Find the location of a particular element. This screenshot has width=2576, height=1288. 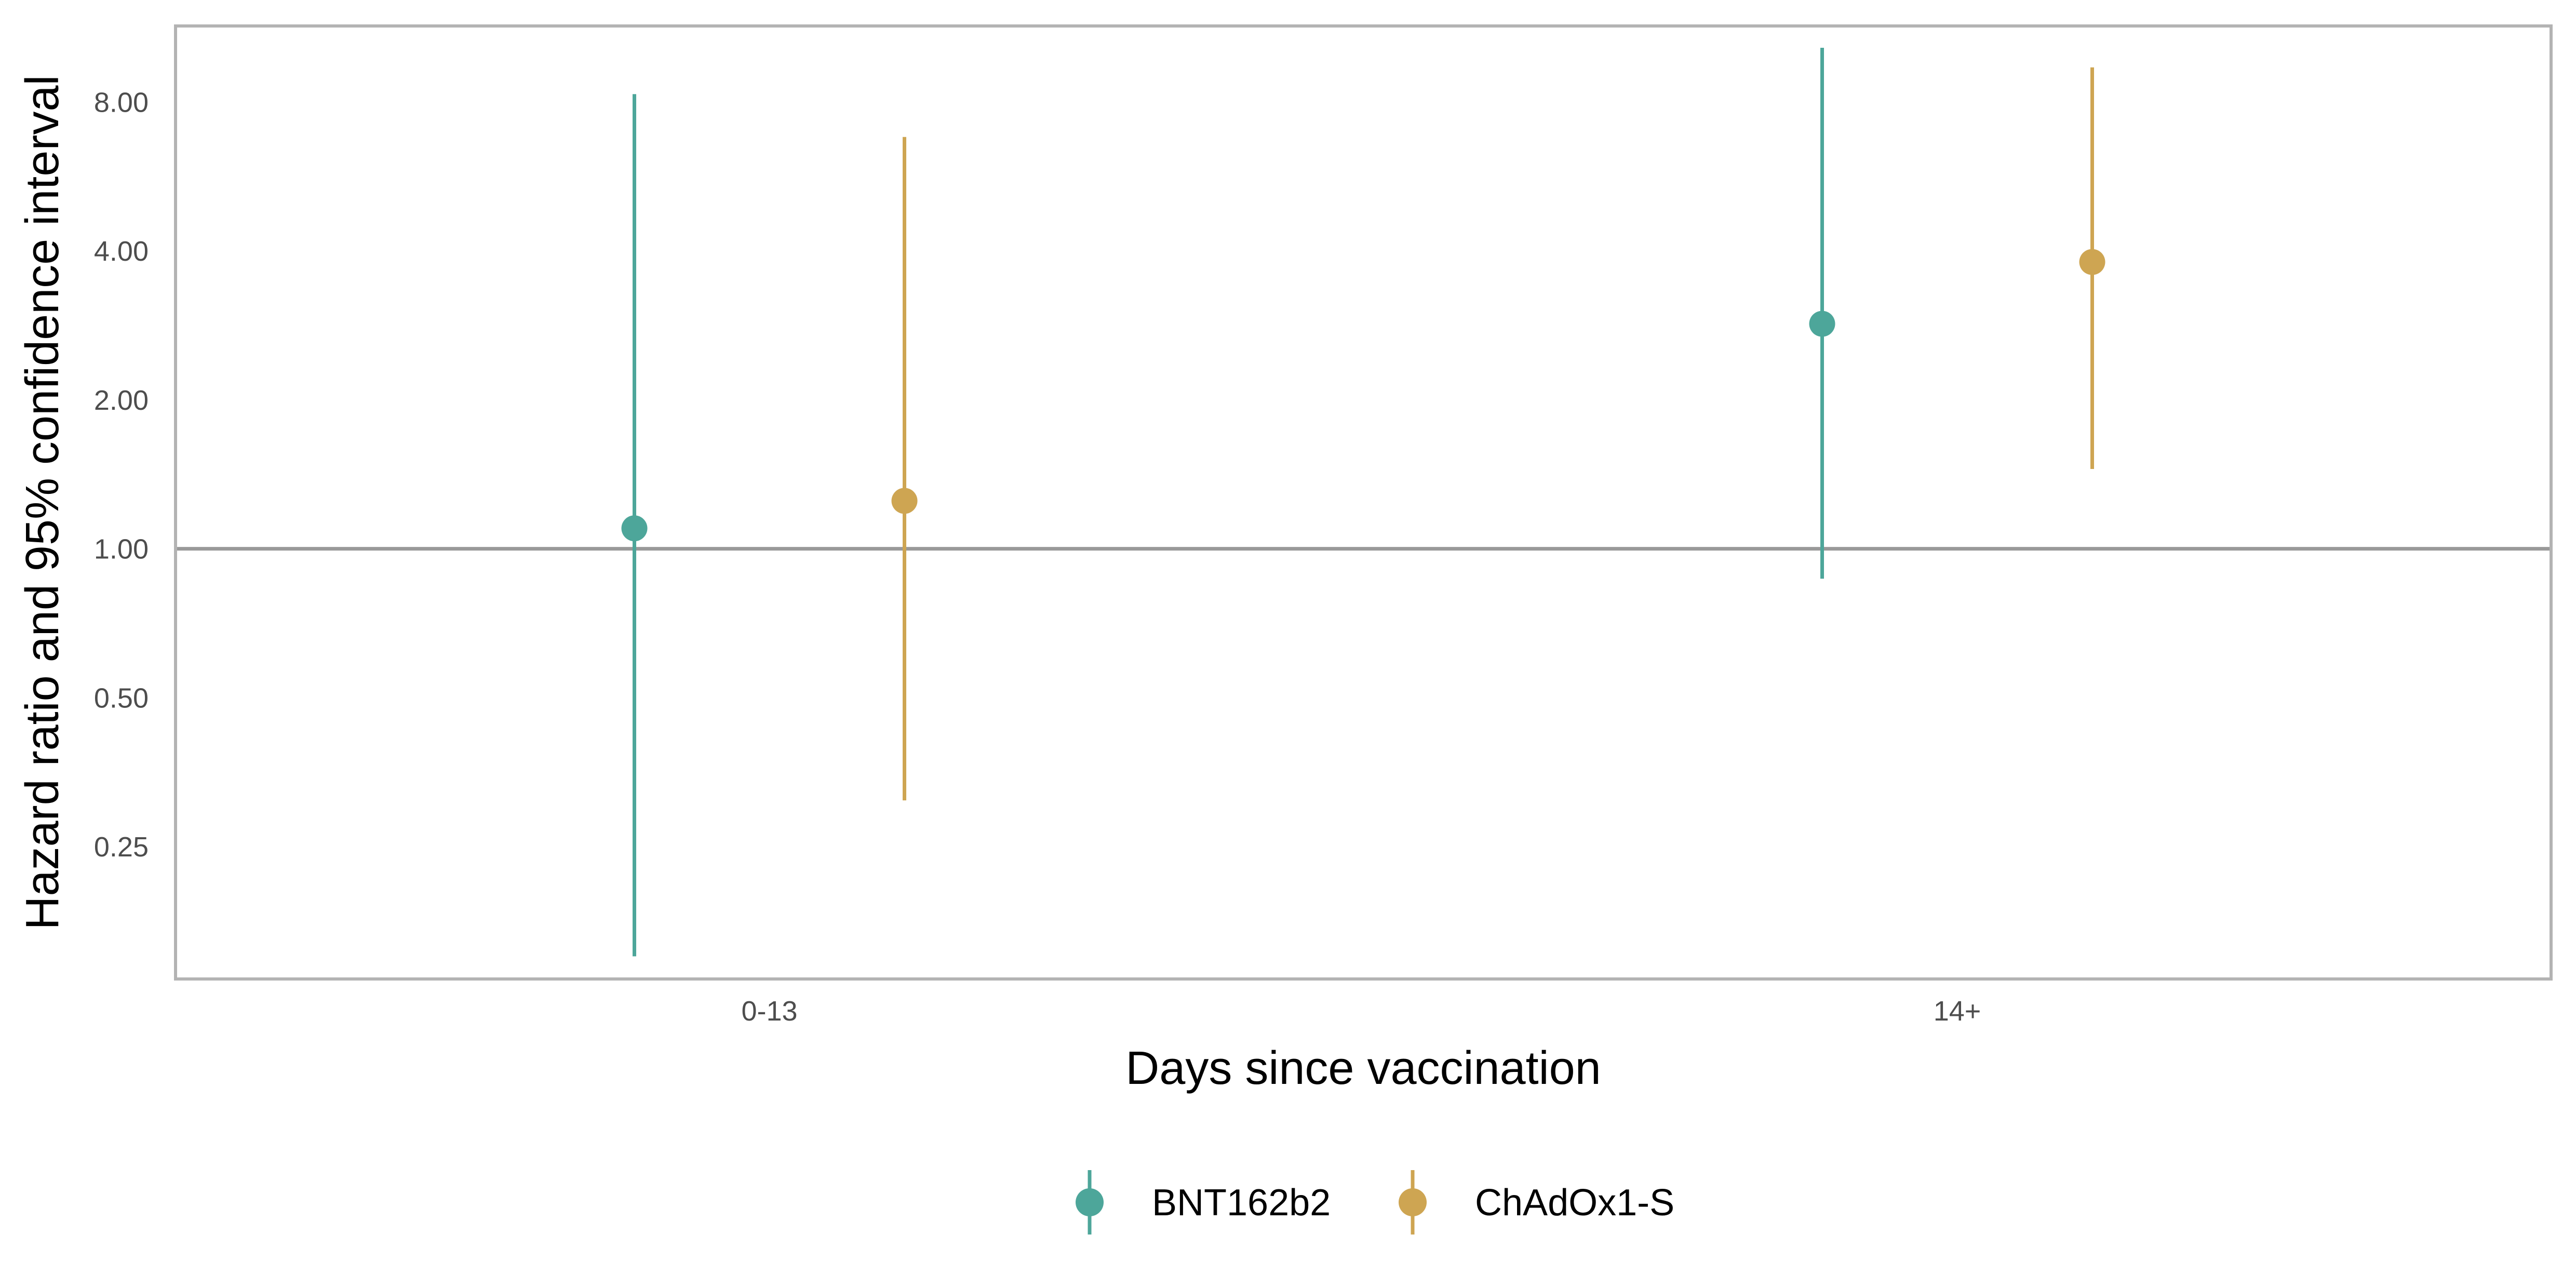

y-axis-title: Hazard ratio and 95% confidence interval is located at coordinates (43, 503).